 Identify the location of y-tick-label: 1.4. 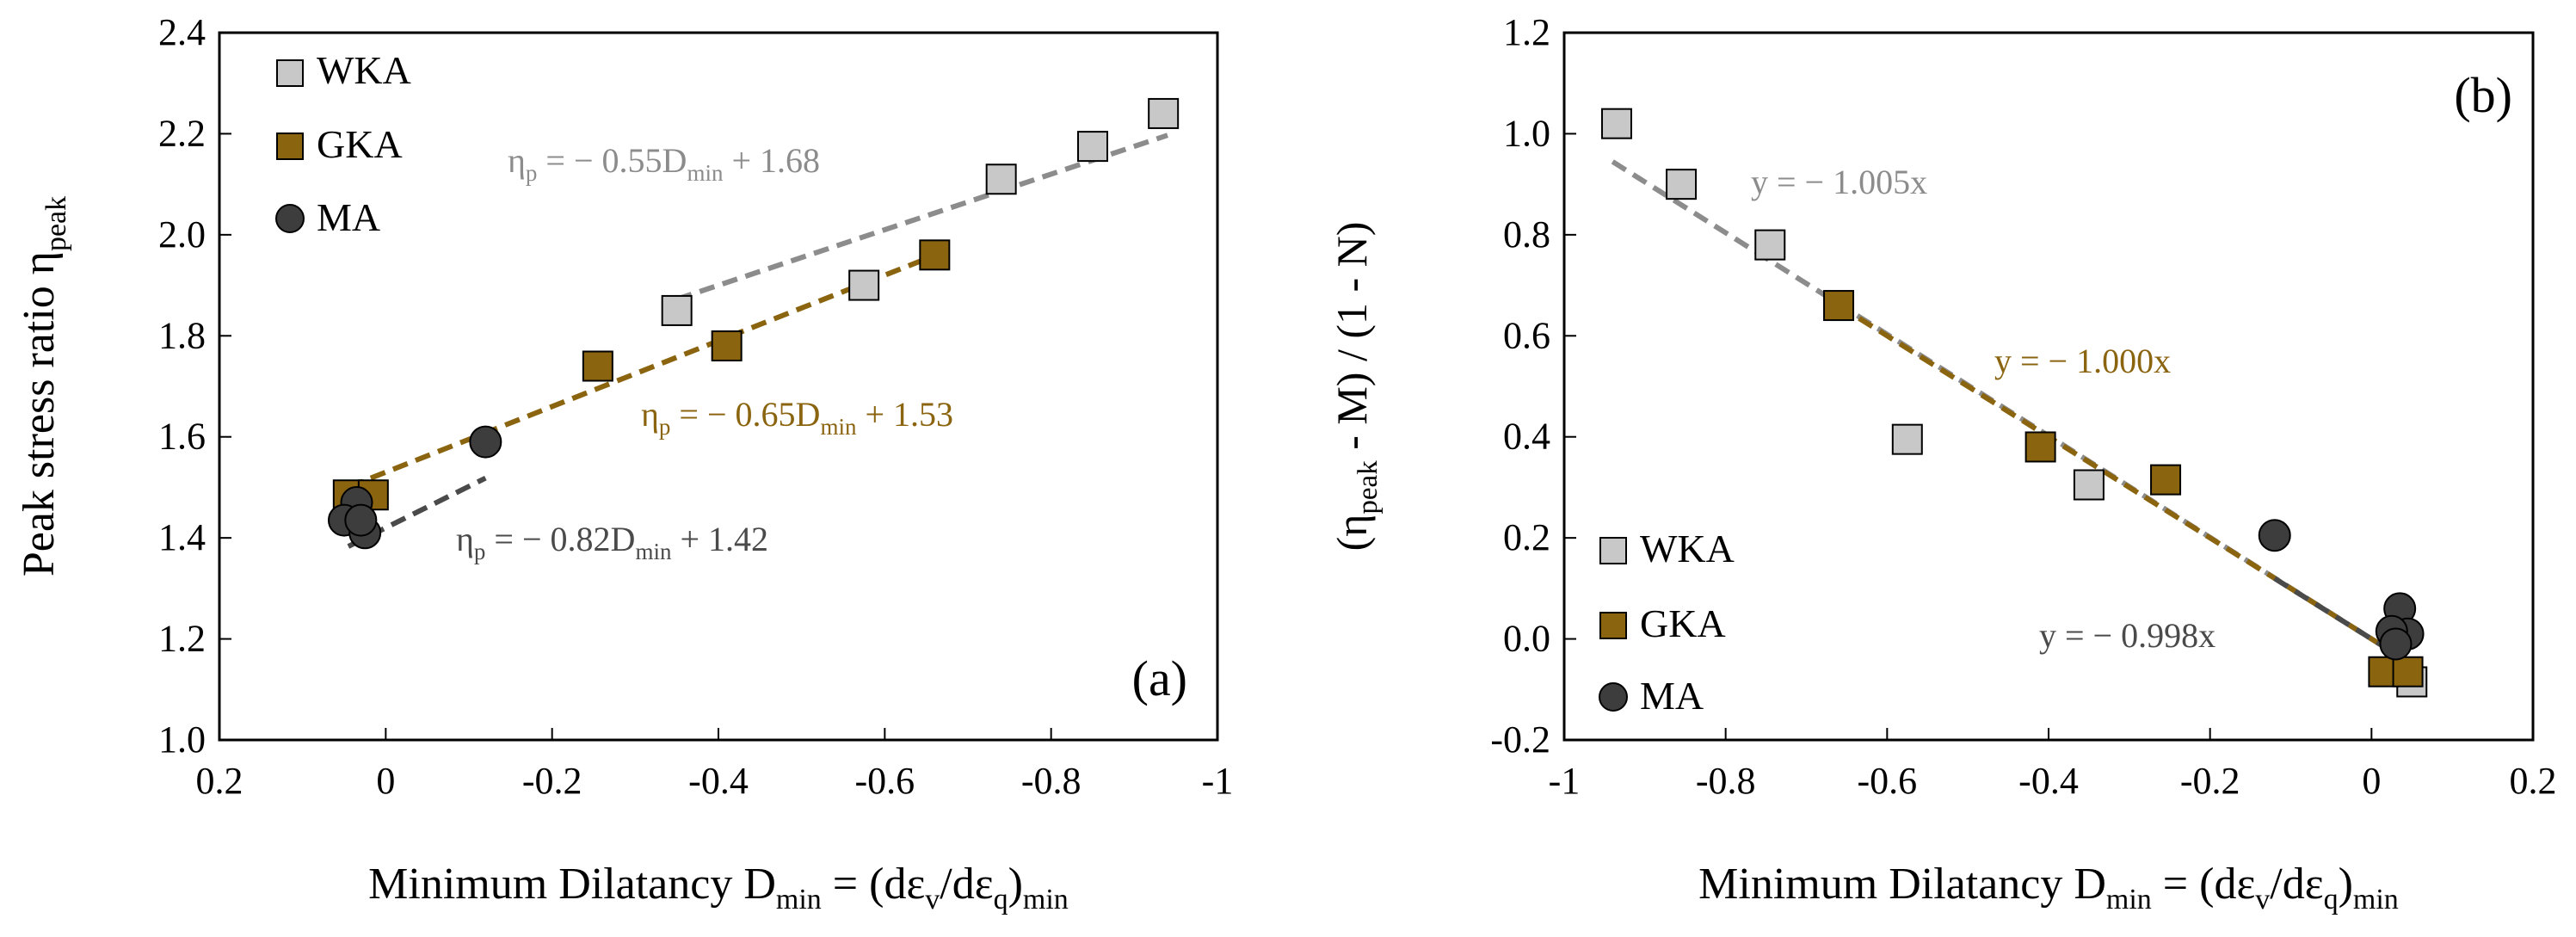
(182, 537).